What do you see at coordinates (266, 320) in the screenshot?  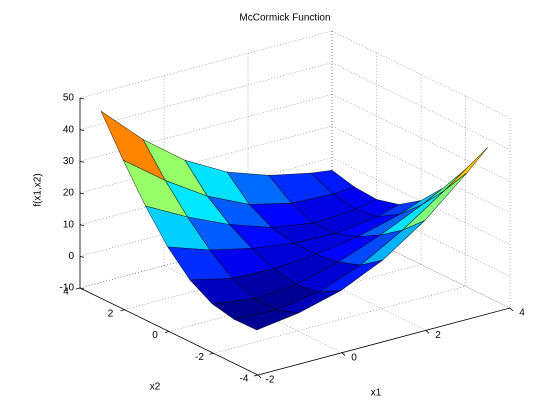 I see `surface-face` at bounding box center [266, 320].